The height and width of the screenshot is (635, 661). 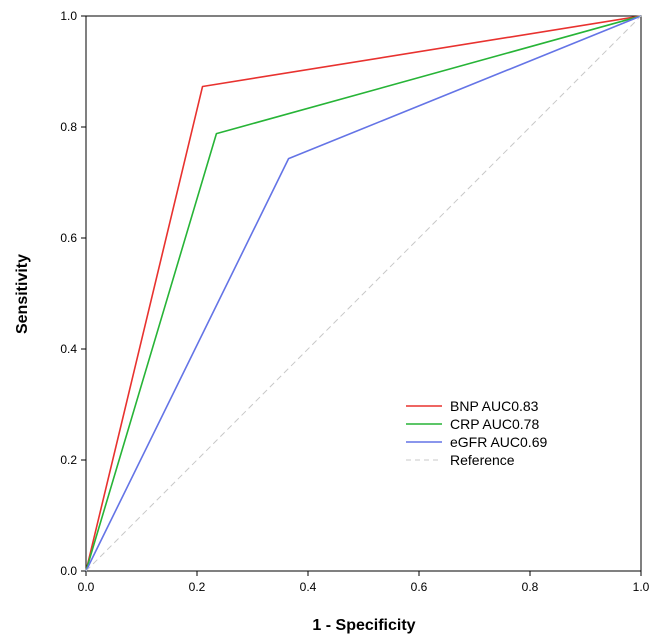 What do you see at coordinates (530, 587) in the screenshot?
I see `x-tick-label: 0.8` at bounding box center [530, 587].